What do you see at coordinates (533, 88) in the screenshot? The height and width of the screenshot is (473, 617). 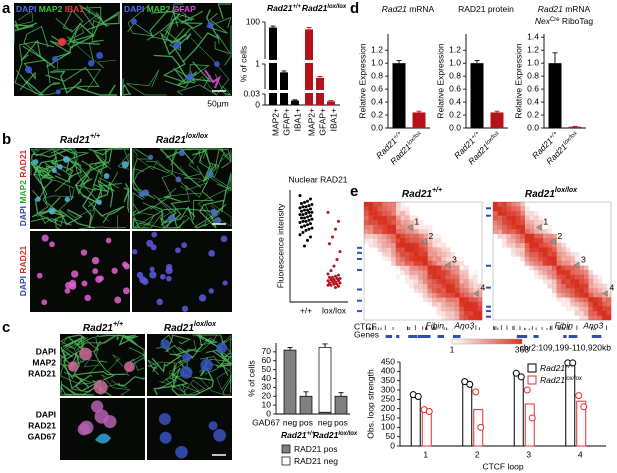 I see `y-tick-label: 0.6` at bounding box center [533, 88].